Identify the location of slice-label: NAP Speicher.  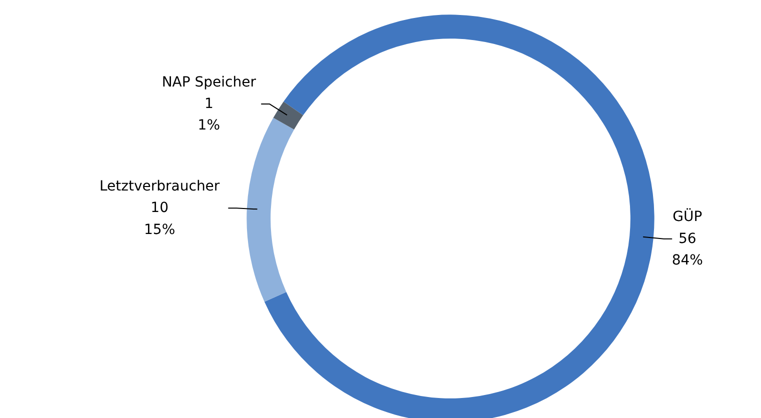
(209, 82).